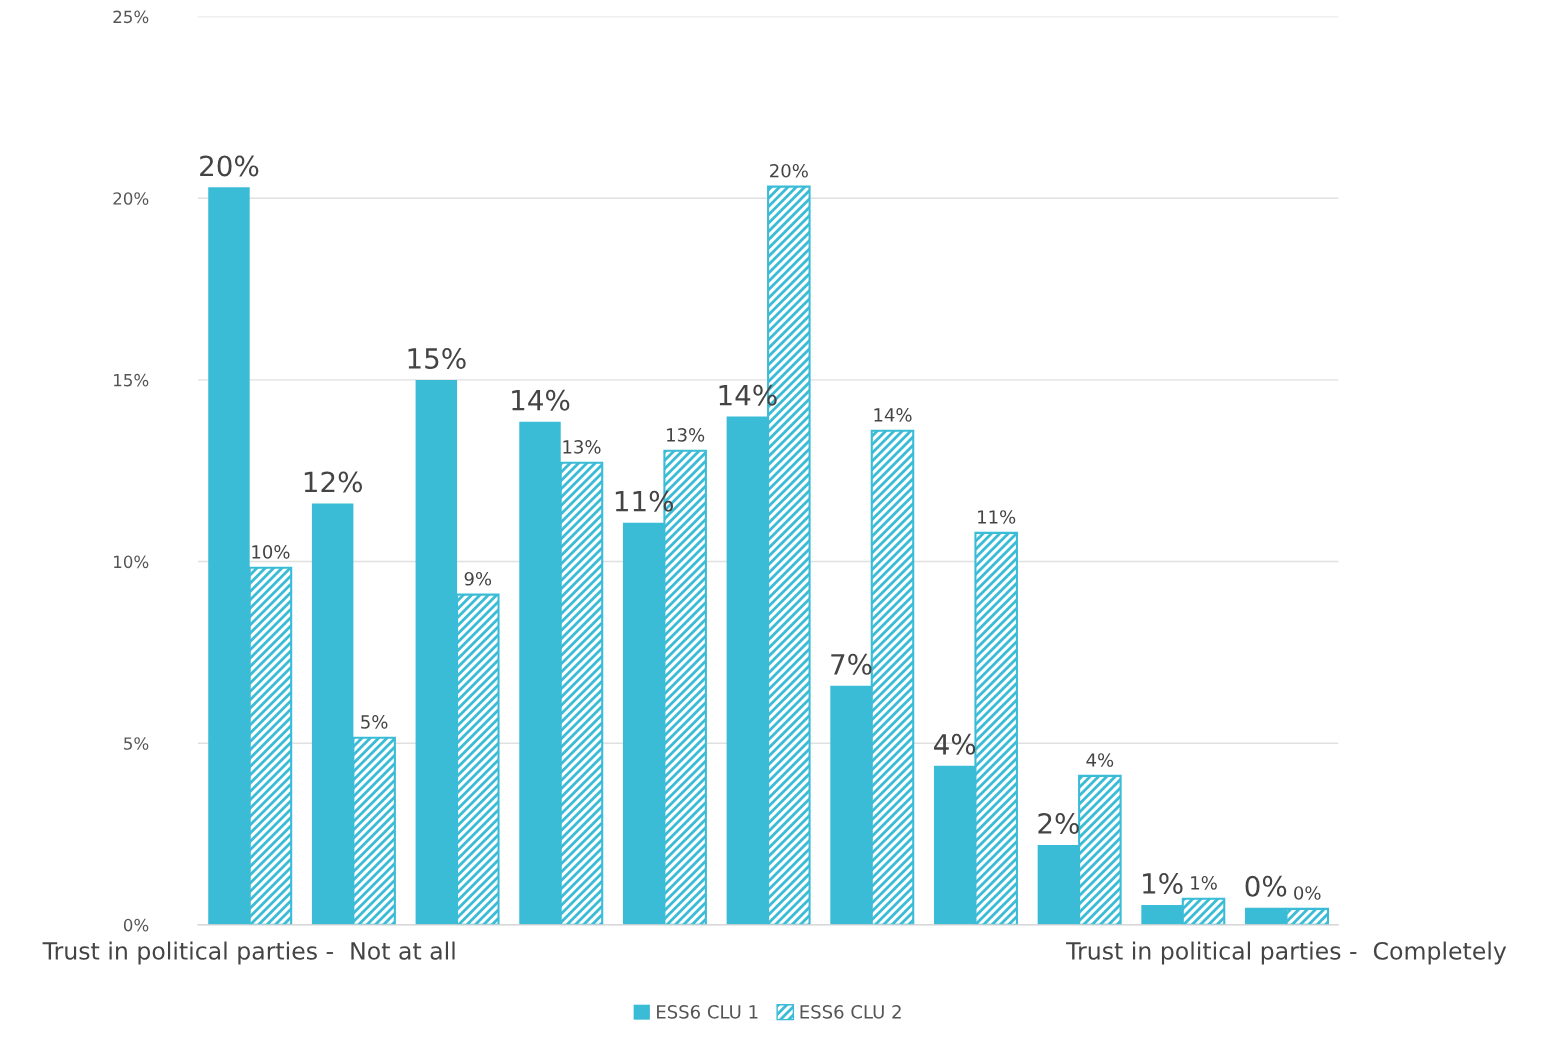 The width and height of the screenshot is (1558, 1038). What do you see at coordinates (707, 1012) in the screenshot?
I see `legend-label: ESS6 CLU 1` at bounding box center [707, 1012].